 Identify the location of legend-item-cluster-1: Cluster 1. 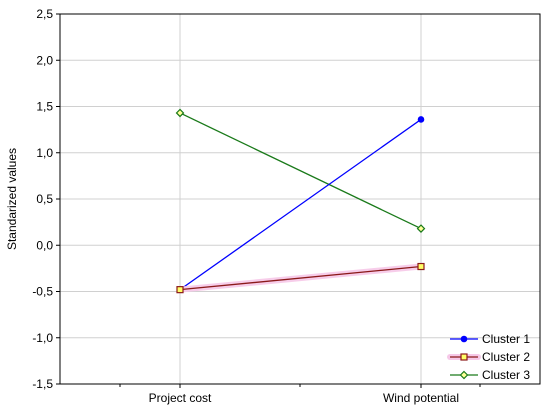
(490, 339).